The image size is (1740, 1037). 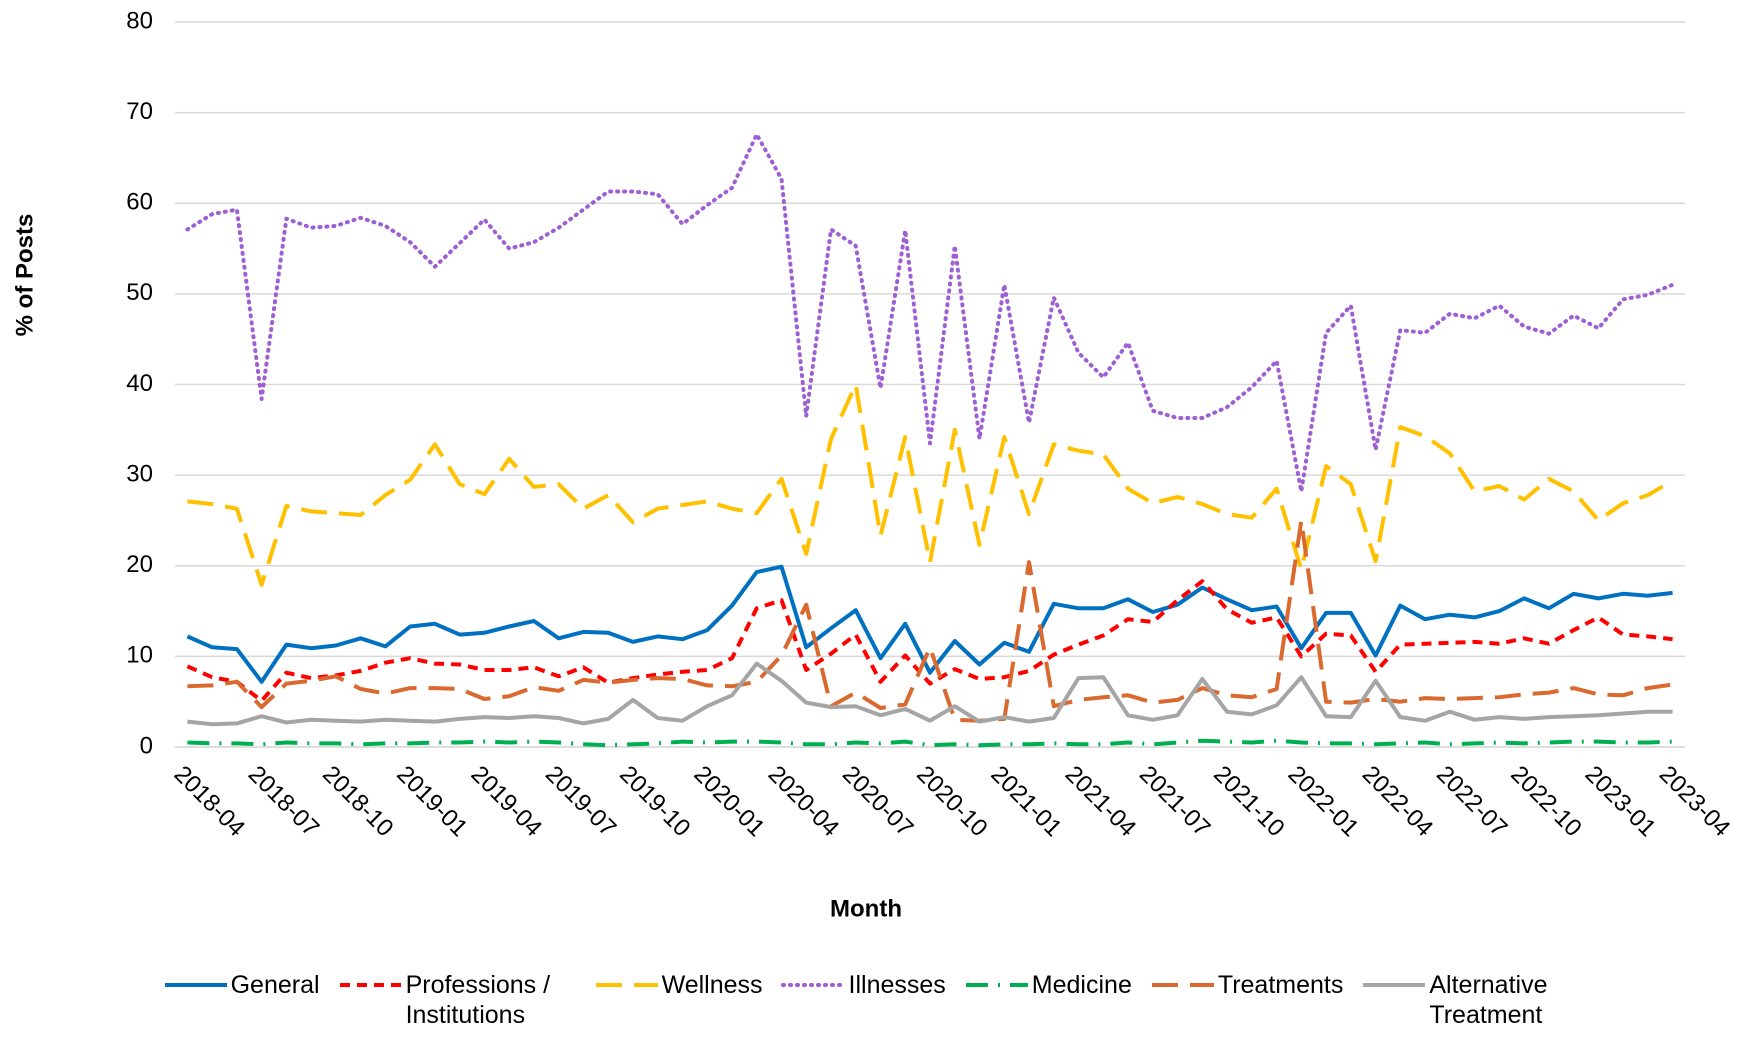 I want to click on x-tick-label: 2020-07, so click(x=877, y=801).